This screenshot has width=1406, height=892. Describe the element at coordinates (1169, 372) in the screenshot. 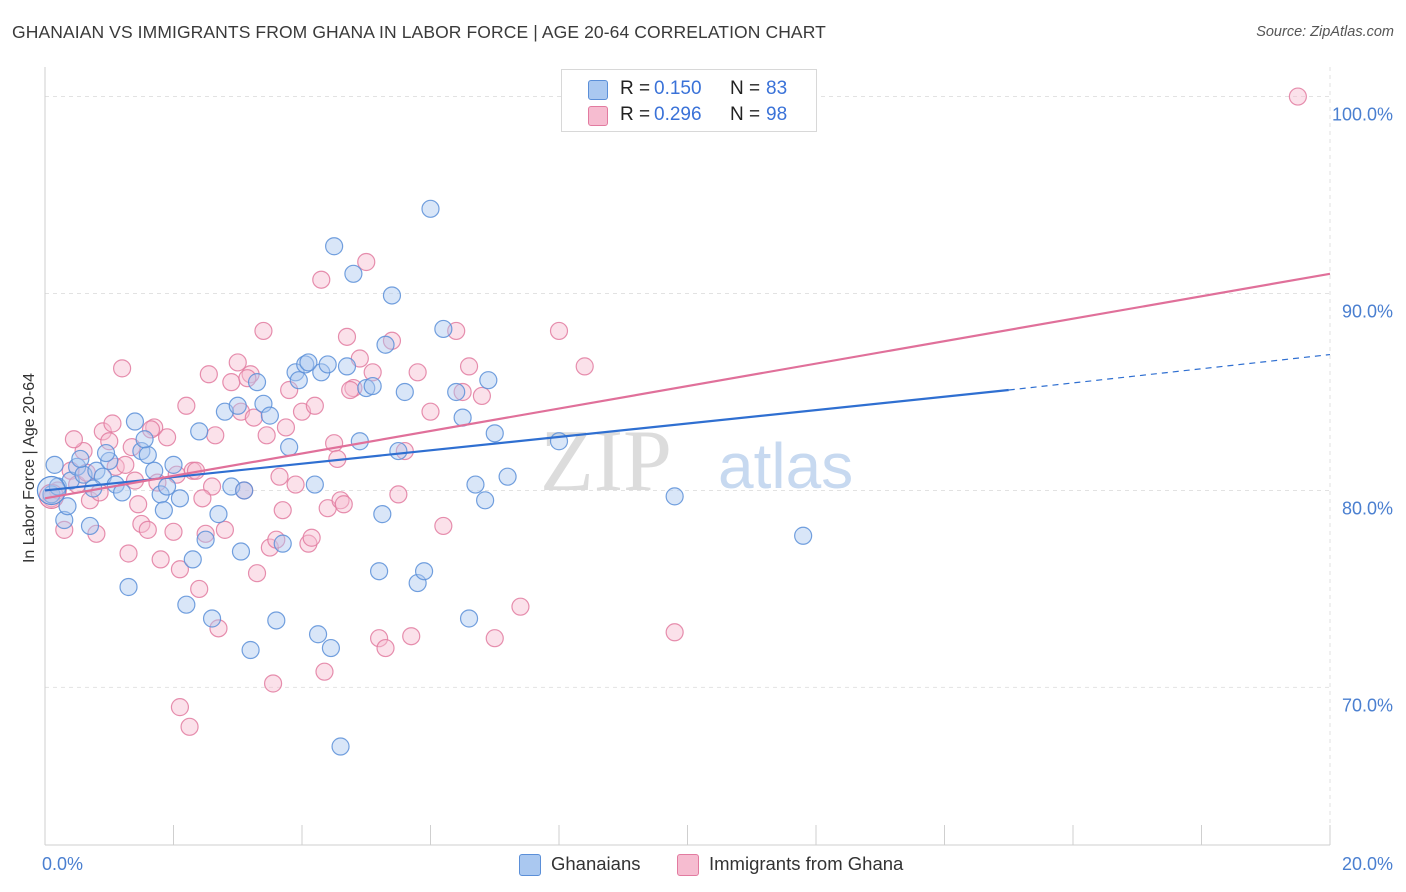

I see `trend-ghanaians-extension` at that location.